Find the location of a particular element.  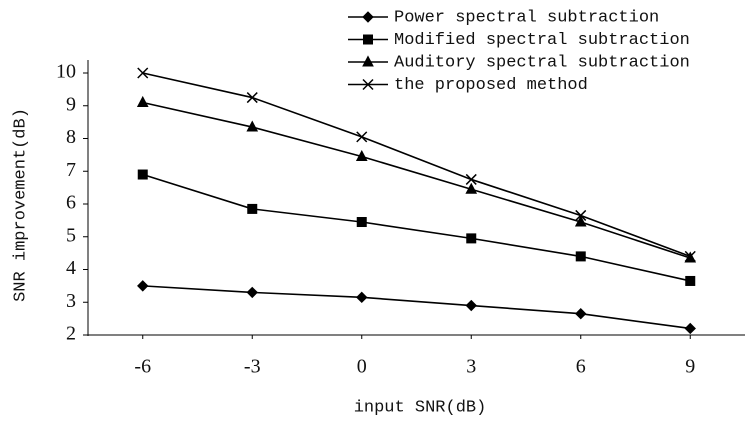

x-tick-label: 0 is located at coordinates (362, 367).